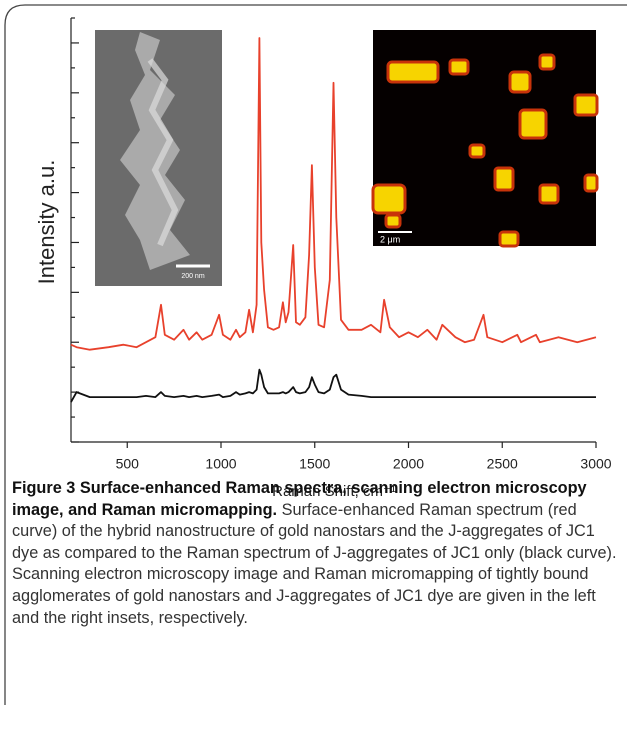 Image resolution: width=627 pixels, height=733 pixels. Describe the element at coordinates (333, 385) in the screenshot. I see `spectrum-line` at that location.